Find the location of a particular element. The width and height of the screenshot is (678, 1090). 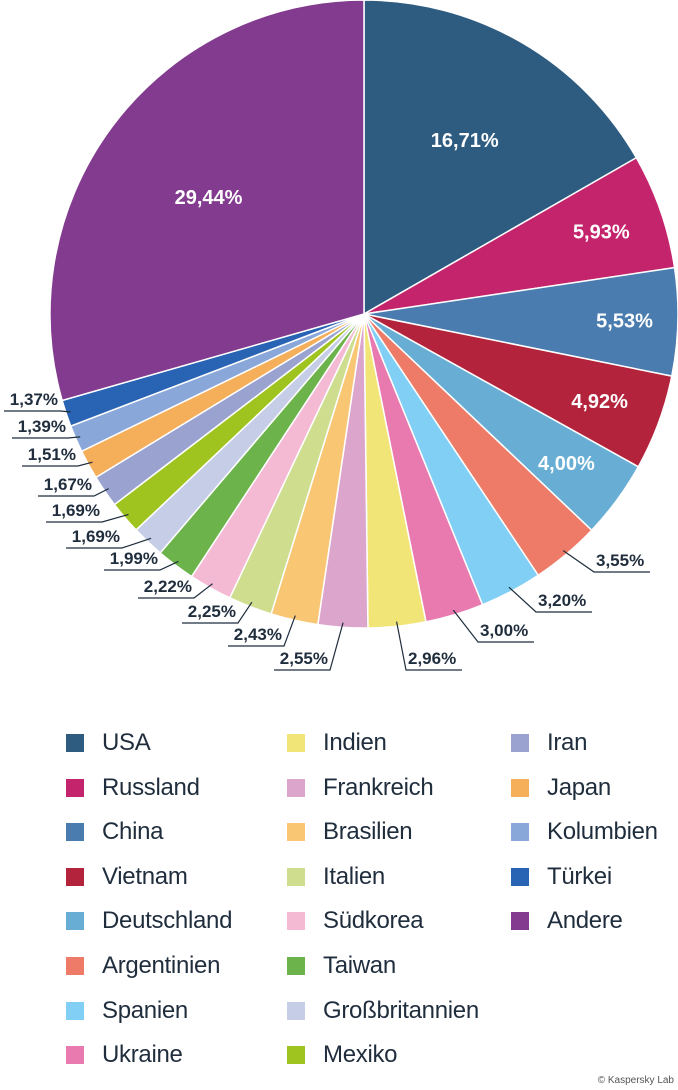

data-label: 3,20% is located at coordinates (562, 600).